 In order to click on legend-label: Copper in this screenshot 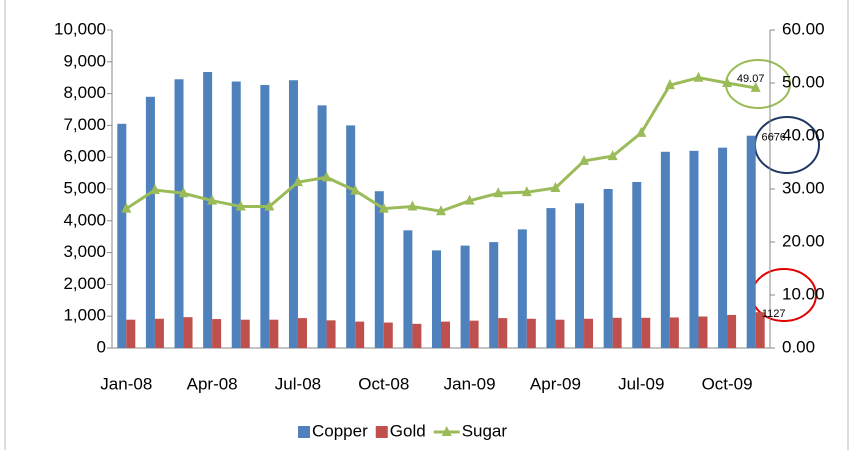, I will do `click(340, 430)`.